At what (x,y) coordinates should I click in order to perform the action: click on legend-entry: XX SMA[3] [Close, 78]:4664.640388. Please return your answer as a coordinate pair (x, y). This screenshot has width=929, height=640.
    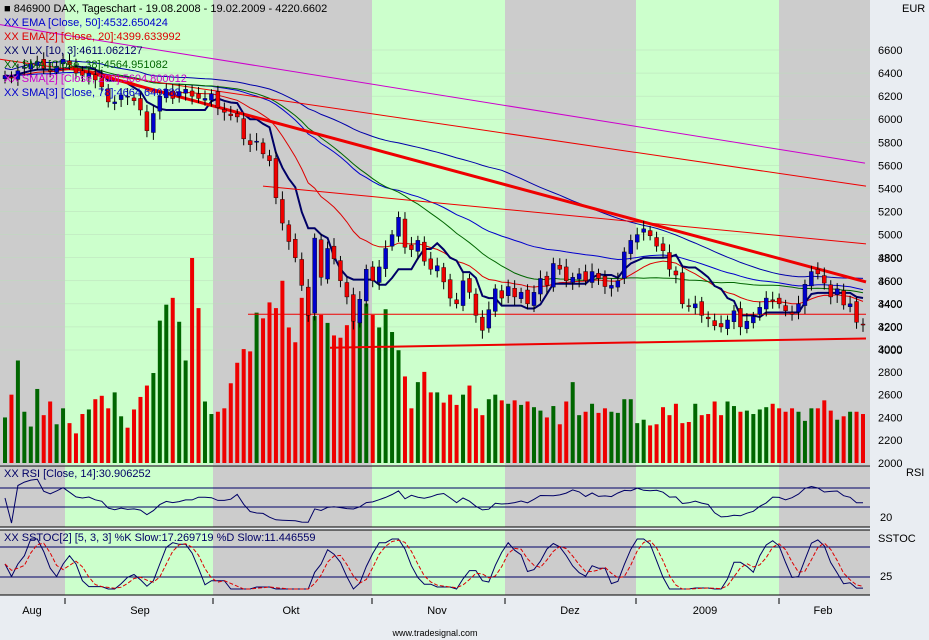
    Looking at the image, I should click on (92, 93).